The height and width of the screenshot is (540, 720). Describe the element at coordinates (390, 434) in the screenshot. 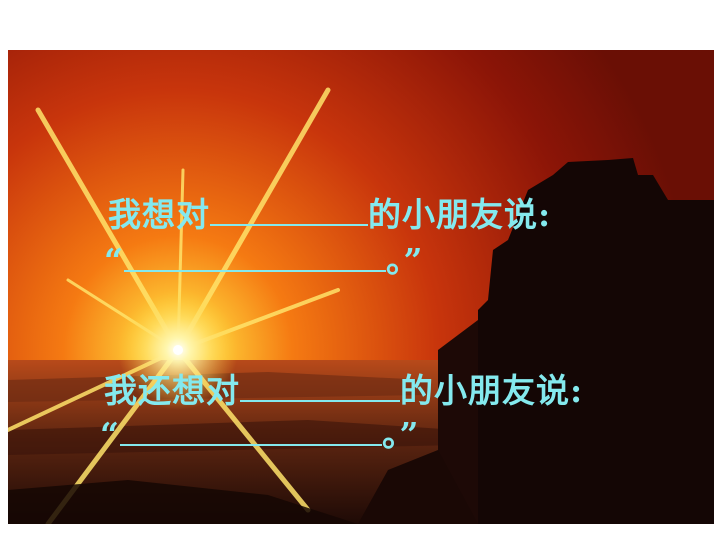

I see `period-2: 。` at that location.